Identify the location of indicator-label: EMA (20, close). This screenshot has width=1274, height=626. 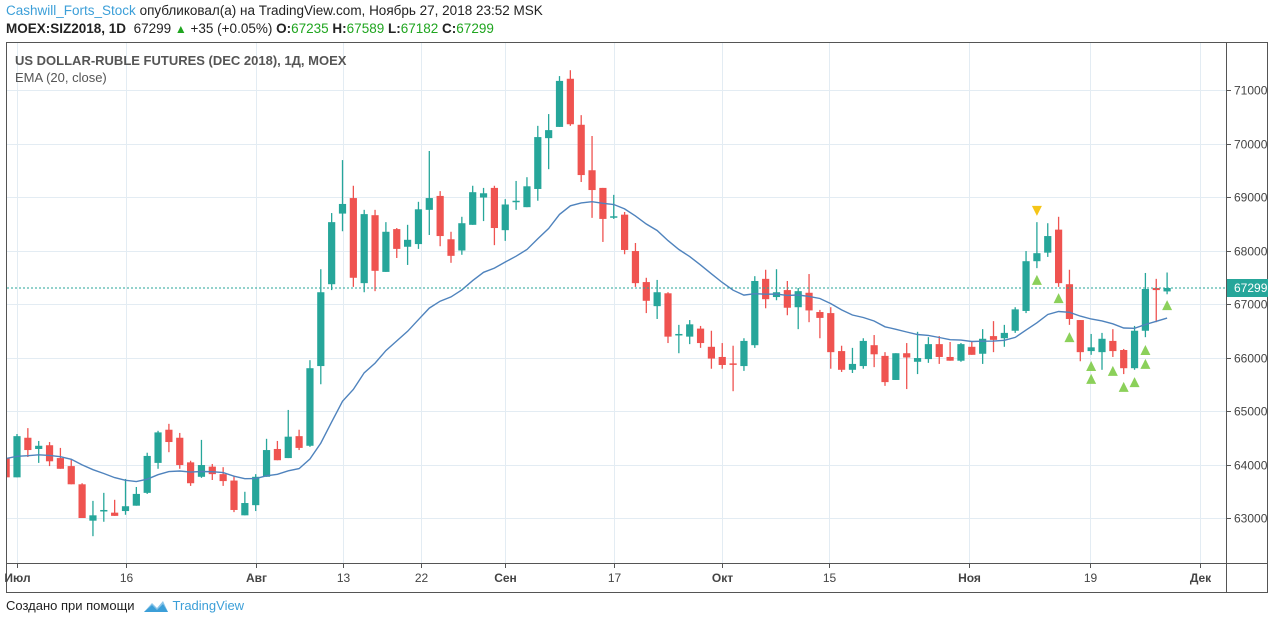
(61, 77).